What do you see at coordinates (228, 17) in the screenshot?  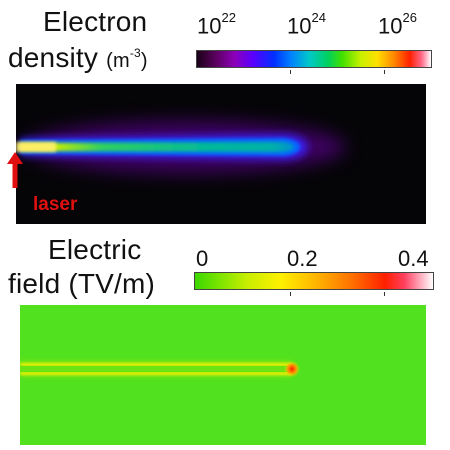 I see `density-tick-0-exp: 22` at bounding box center [228, 17].